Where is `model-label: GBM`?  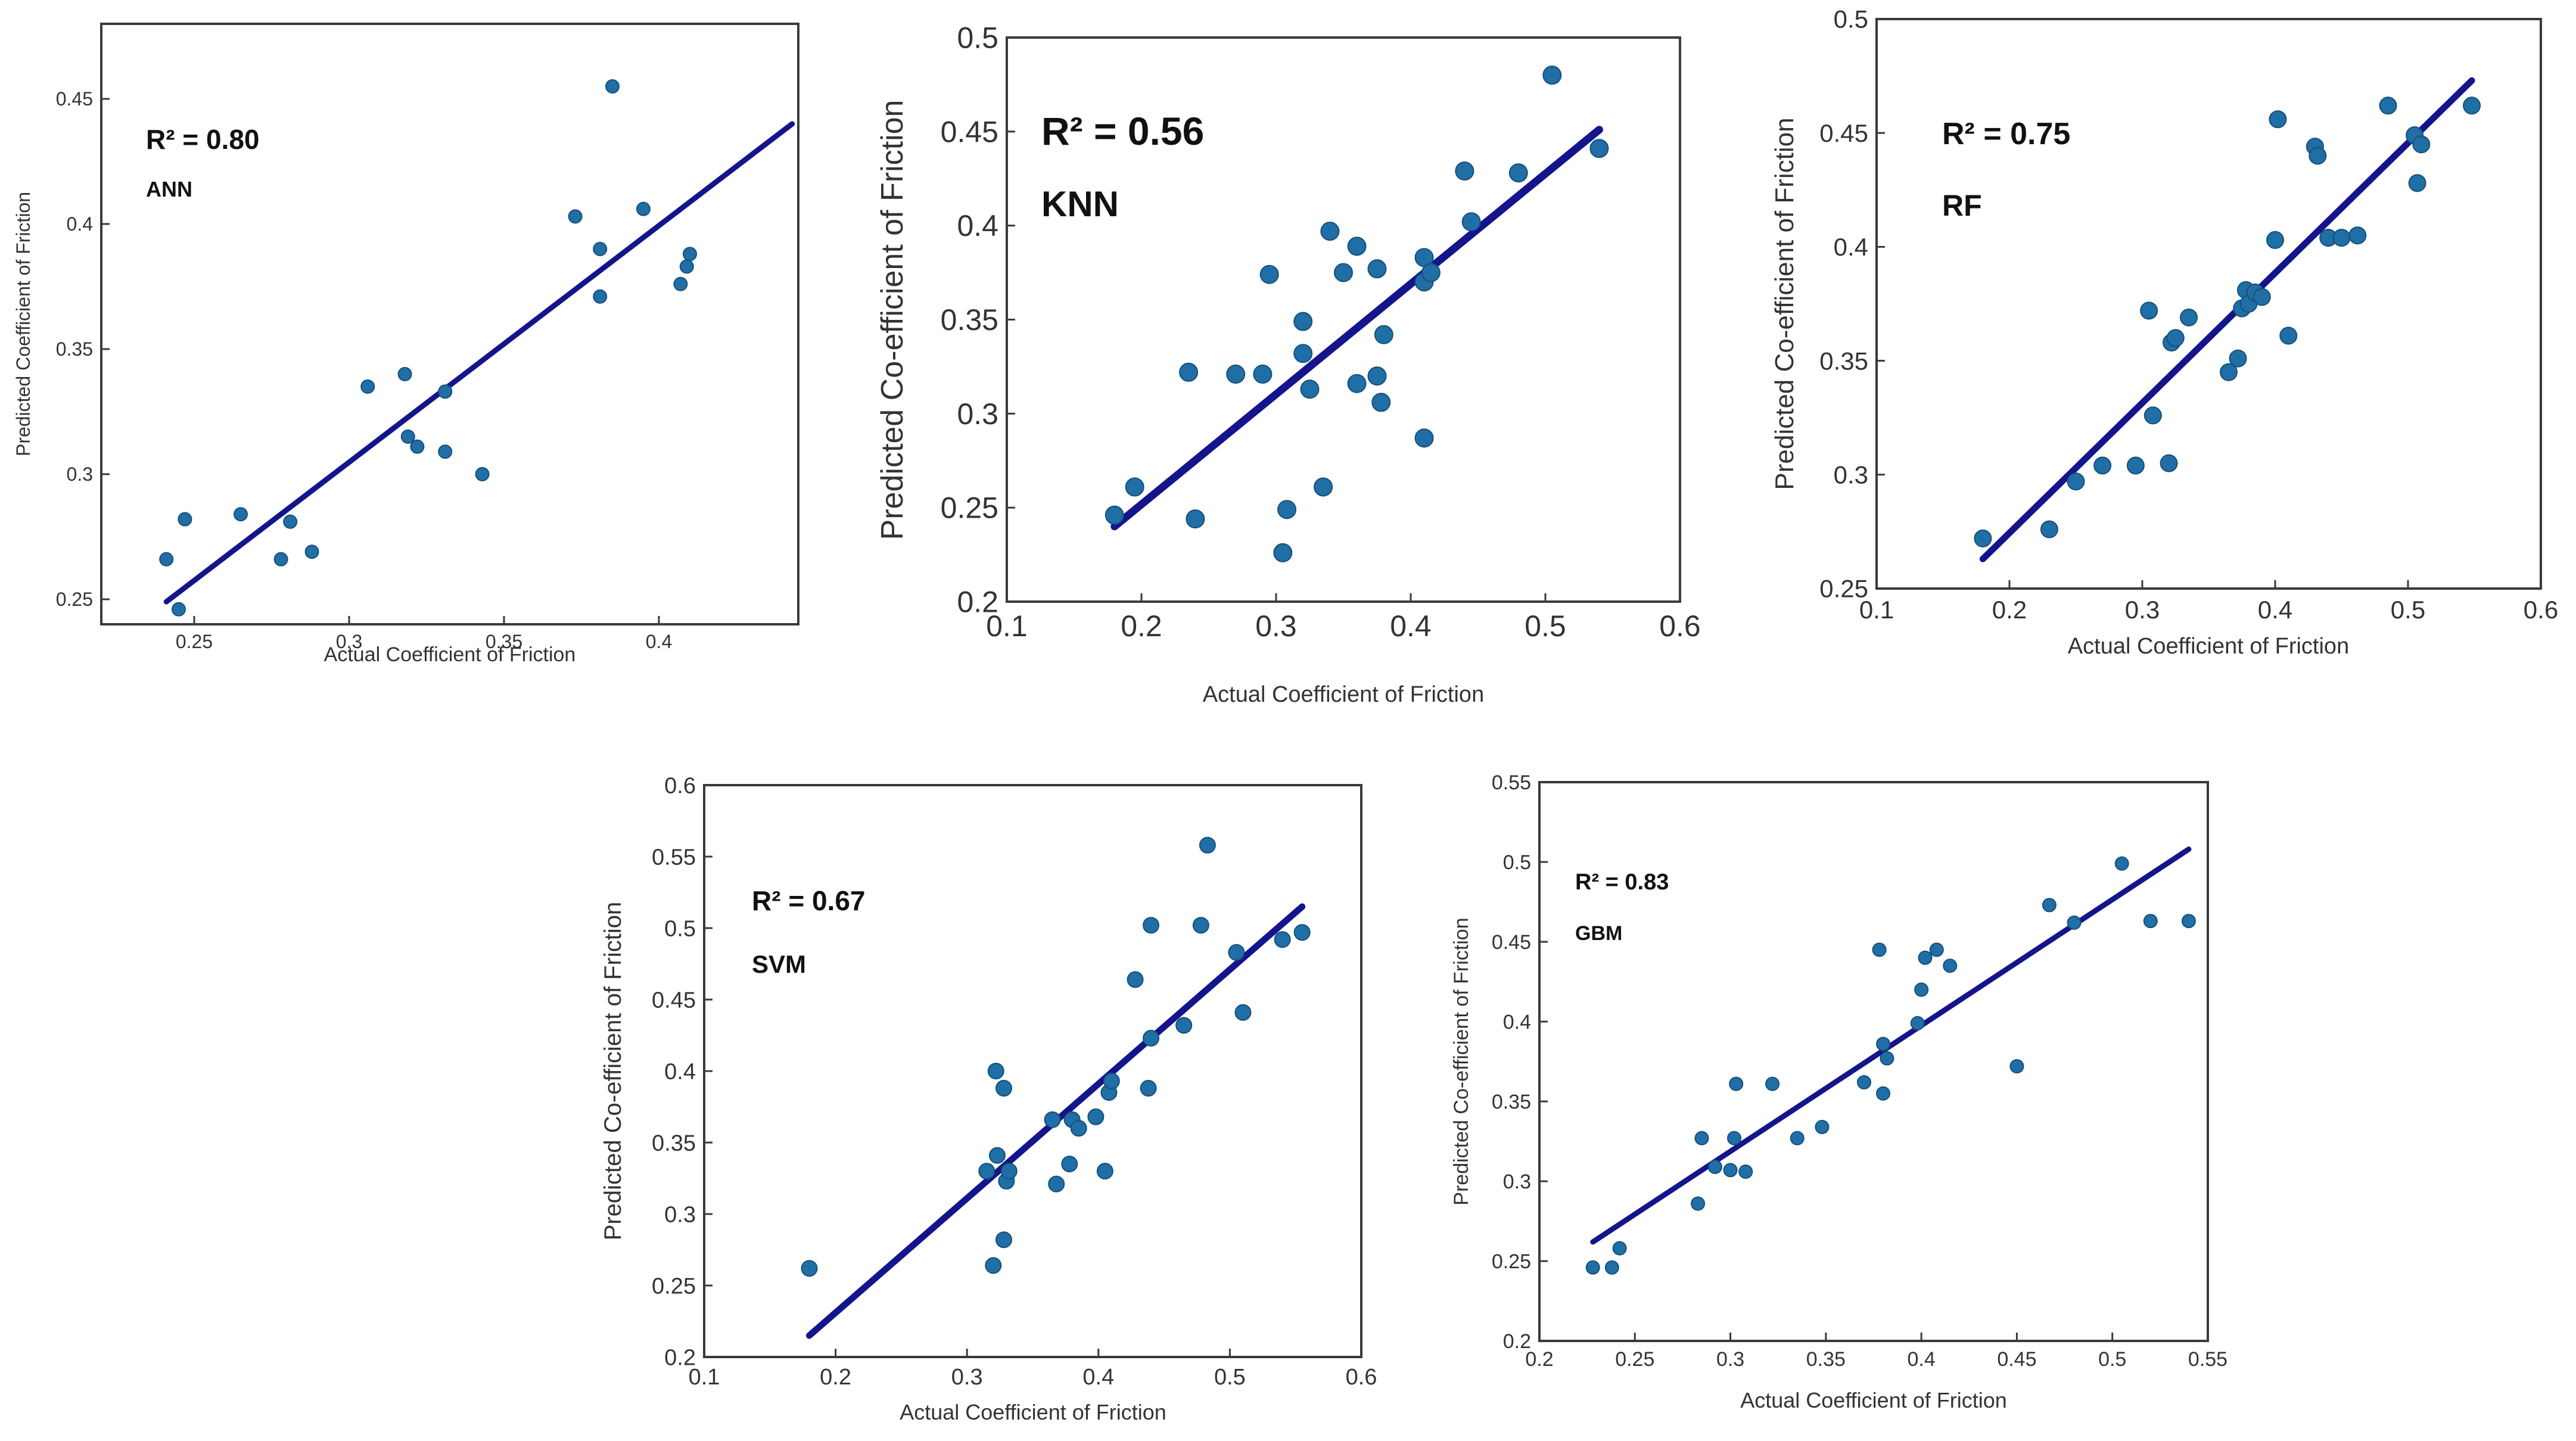 model-label: GBM is located at coordinates (1598, 933).